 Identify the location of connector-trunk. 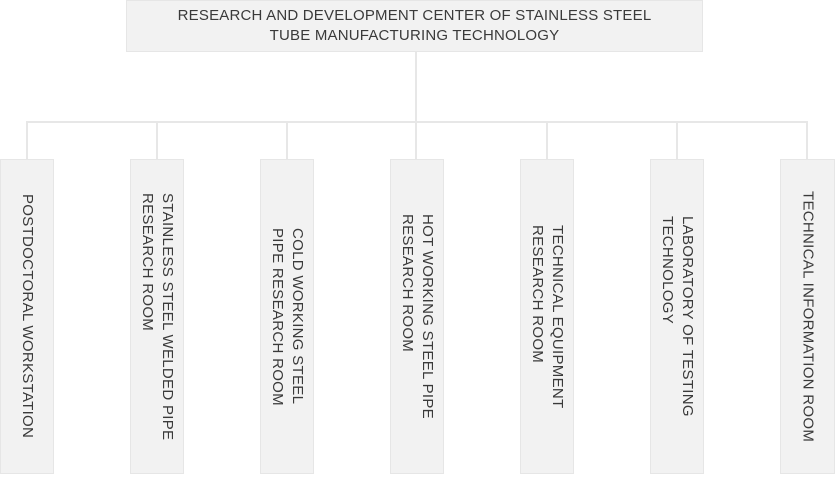
(416, 105).